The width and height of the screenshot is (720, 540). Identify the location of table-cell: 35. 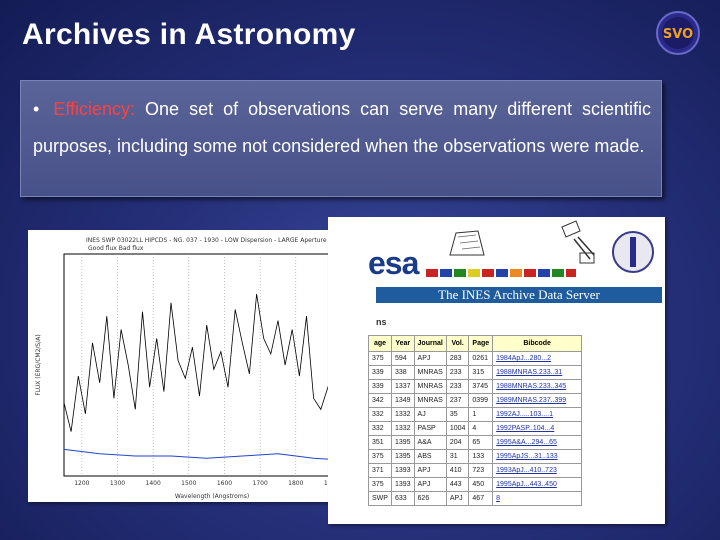
(457, 414).